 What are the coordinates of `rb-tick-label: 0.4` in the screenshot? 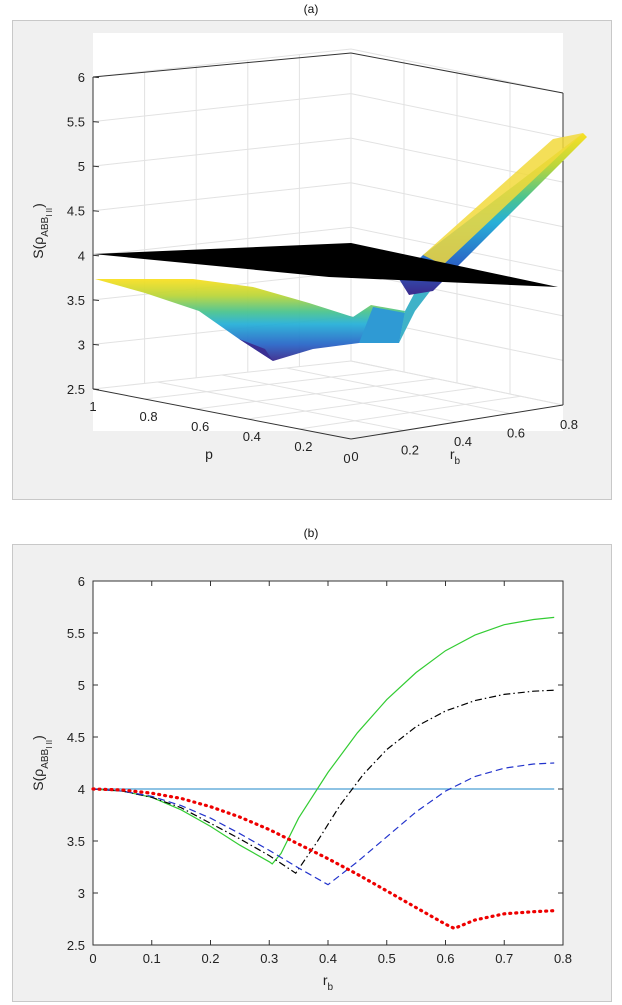 It's located at (463, 441).